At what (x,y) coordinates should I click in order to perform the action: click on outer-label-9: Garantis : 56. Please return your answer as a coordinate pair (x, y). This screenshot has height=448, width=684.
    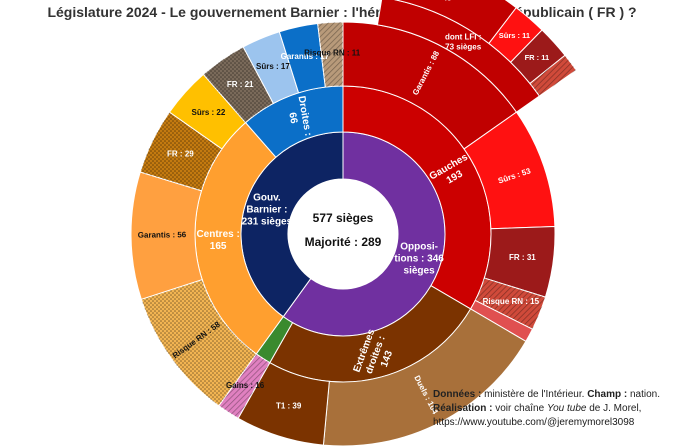
    Looking at the image, I should click on (162, 234).